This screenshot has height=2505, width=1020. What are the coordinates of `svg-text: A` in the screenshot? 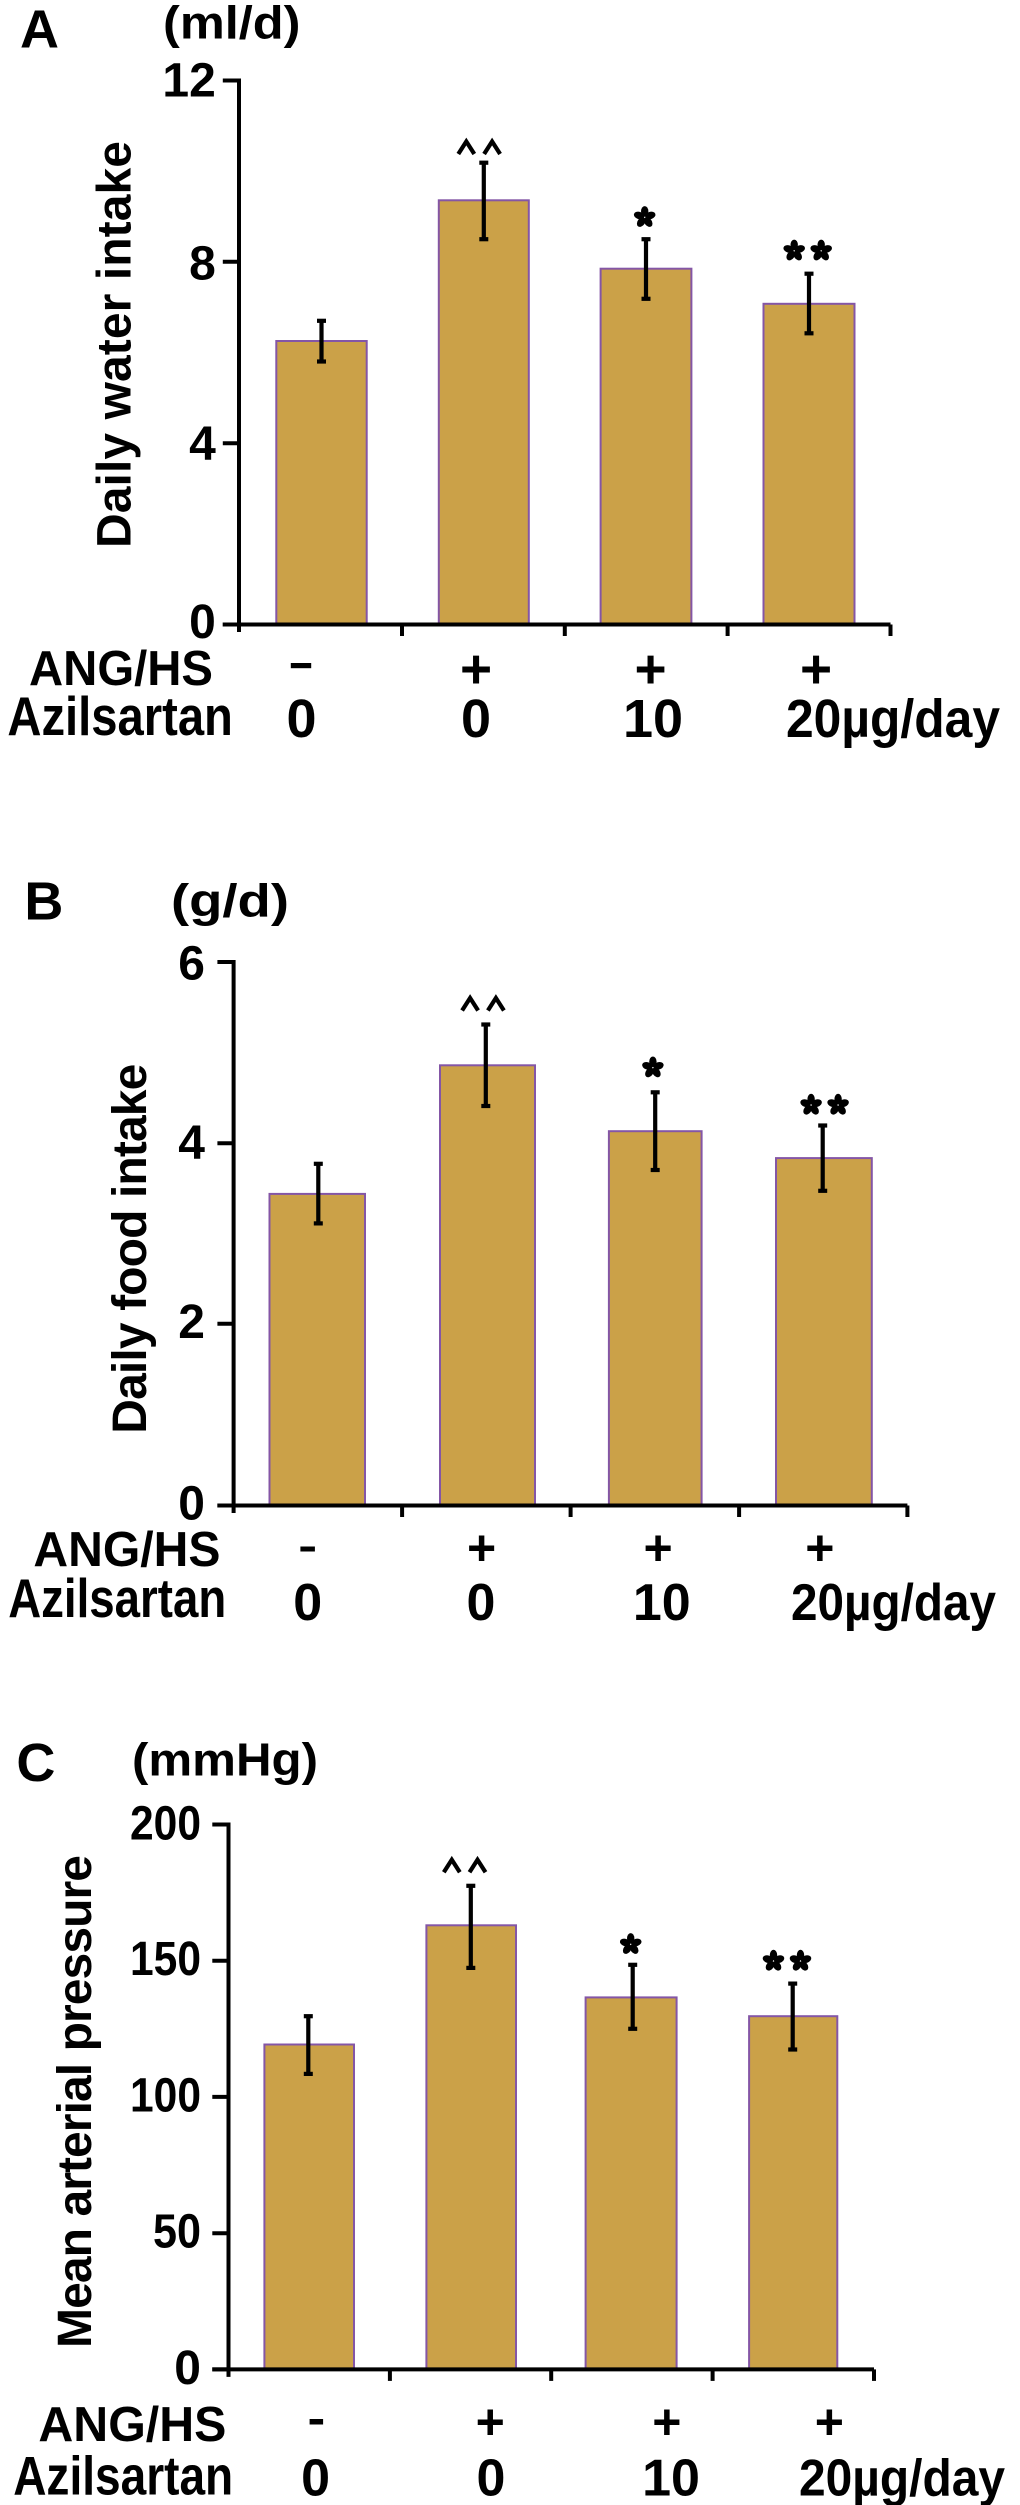 It's located at (39, 30).